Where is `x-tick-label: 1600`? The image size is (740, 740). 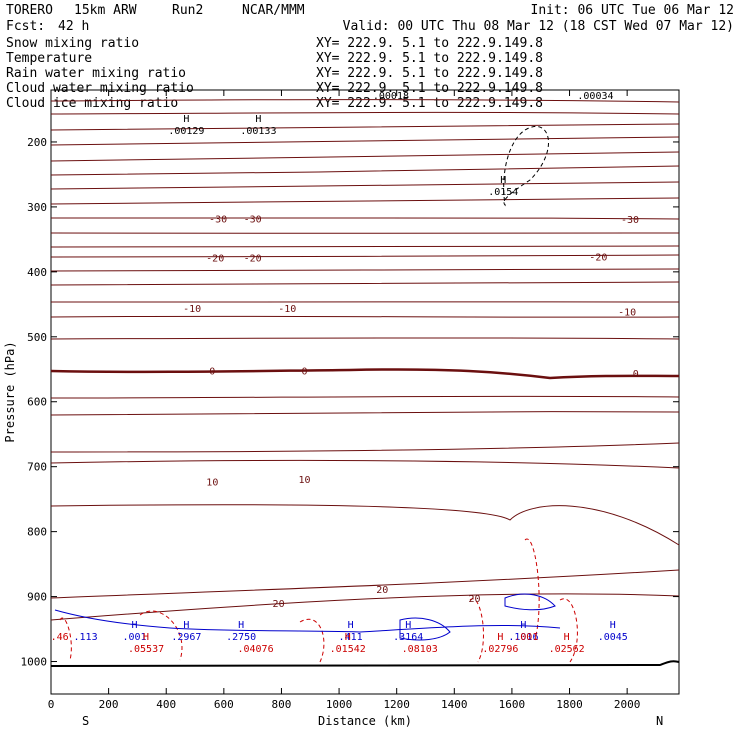
x-tick-label: 1600 is located at coordinates (512, 704).